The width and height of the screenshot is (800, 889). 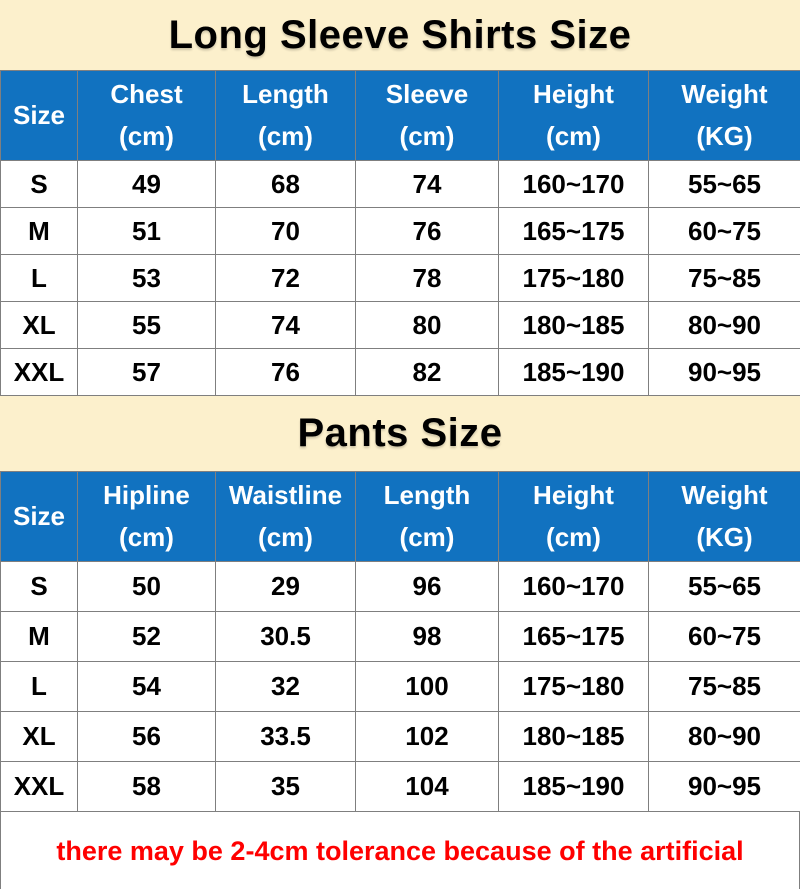 What do you see at coordinates (285, 115) in the screenshot?
I see `shirts-header-length: Length (cm)` at bounding box center [285, 115].